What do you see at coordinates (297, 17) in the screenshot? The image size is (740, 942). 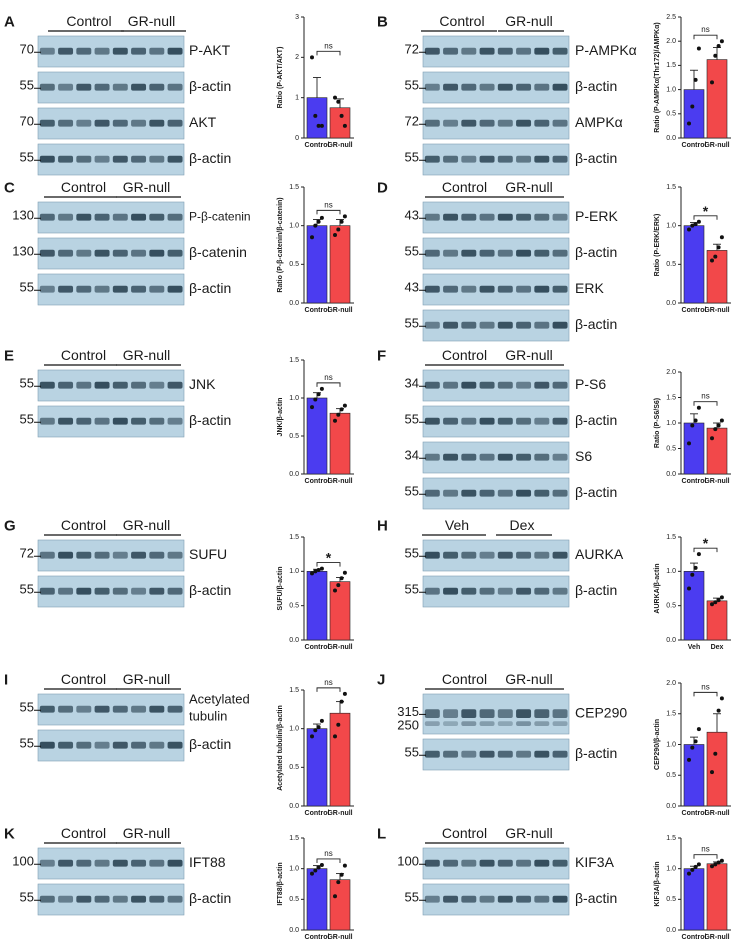 I see `y-tick-label: 3` at bounding box center [297, 17].